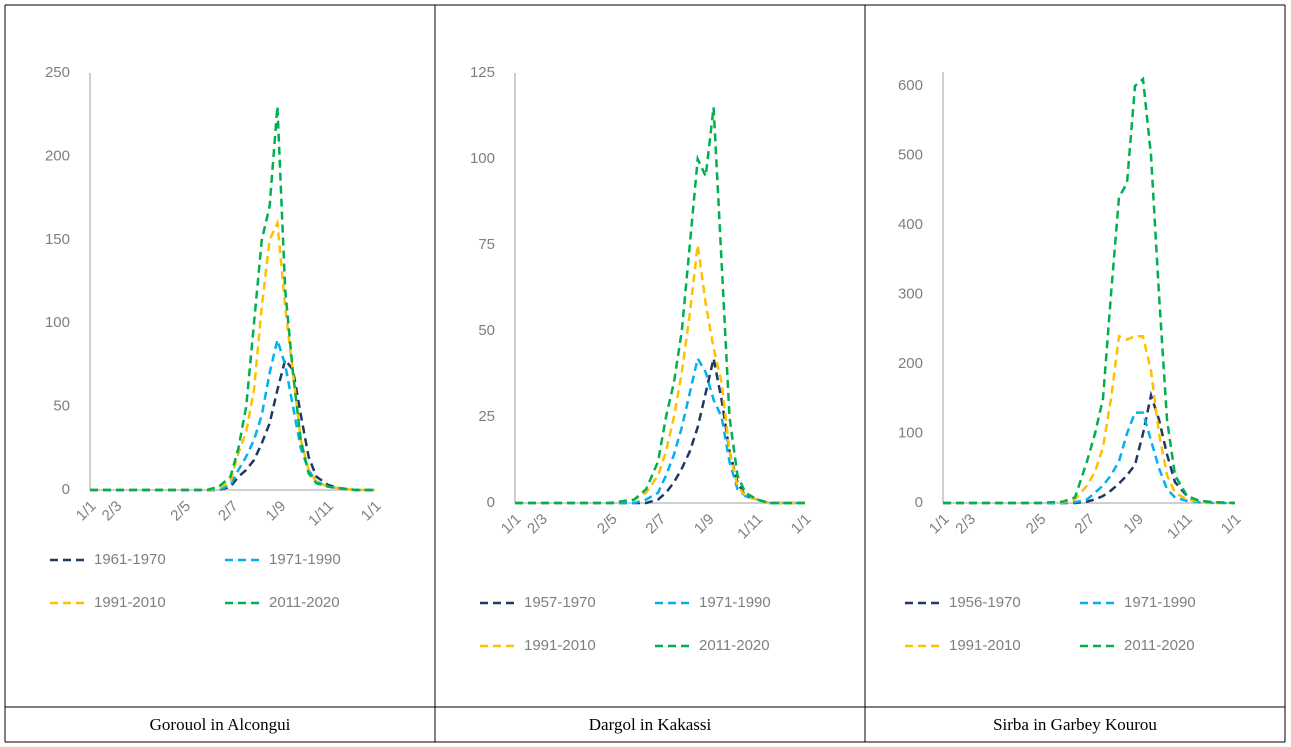 The height and width of the screenshot is (747, 1291). I want to click on panel-caption: Gorouol in Alcongui, so click(220, 724).